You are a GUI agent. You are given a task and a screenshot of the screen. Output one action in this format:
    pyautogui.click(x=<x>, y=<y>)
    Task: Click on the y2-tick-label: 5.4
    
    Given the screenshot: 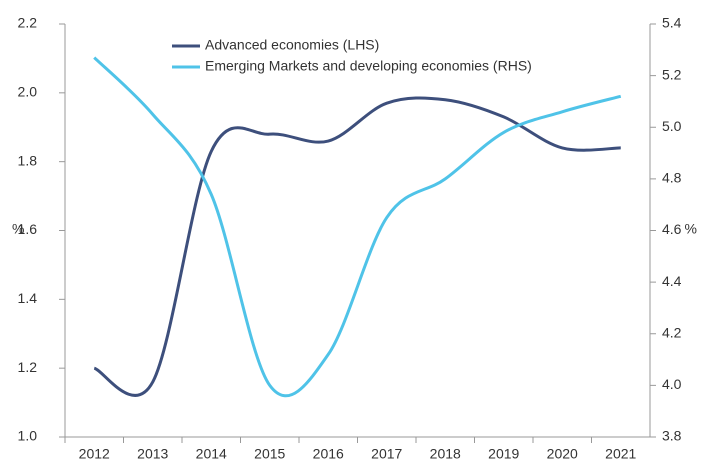 What is the action you would take?
    pyautogui.click(x=672, y=23)
    